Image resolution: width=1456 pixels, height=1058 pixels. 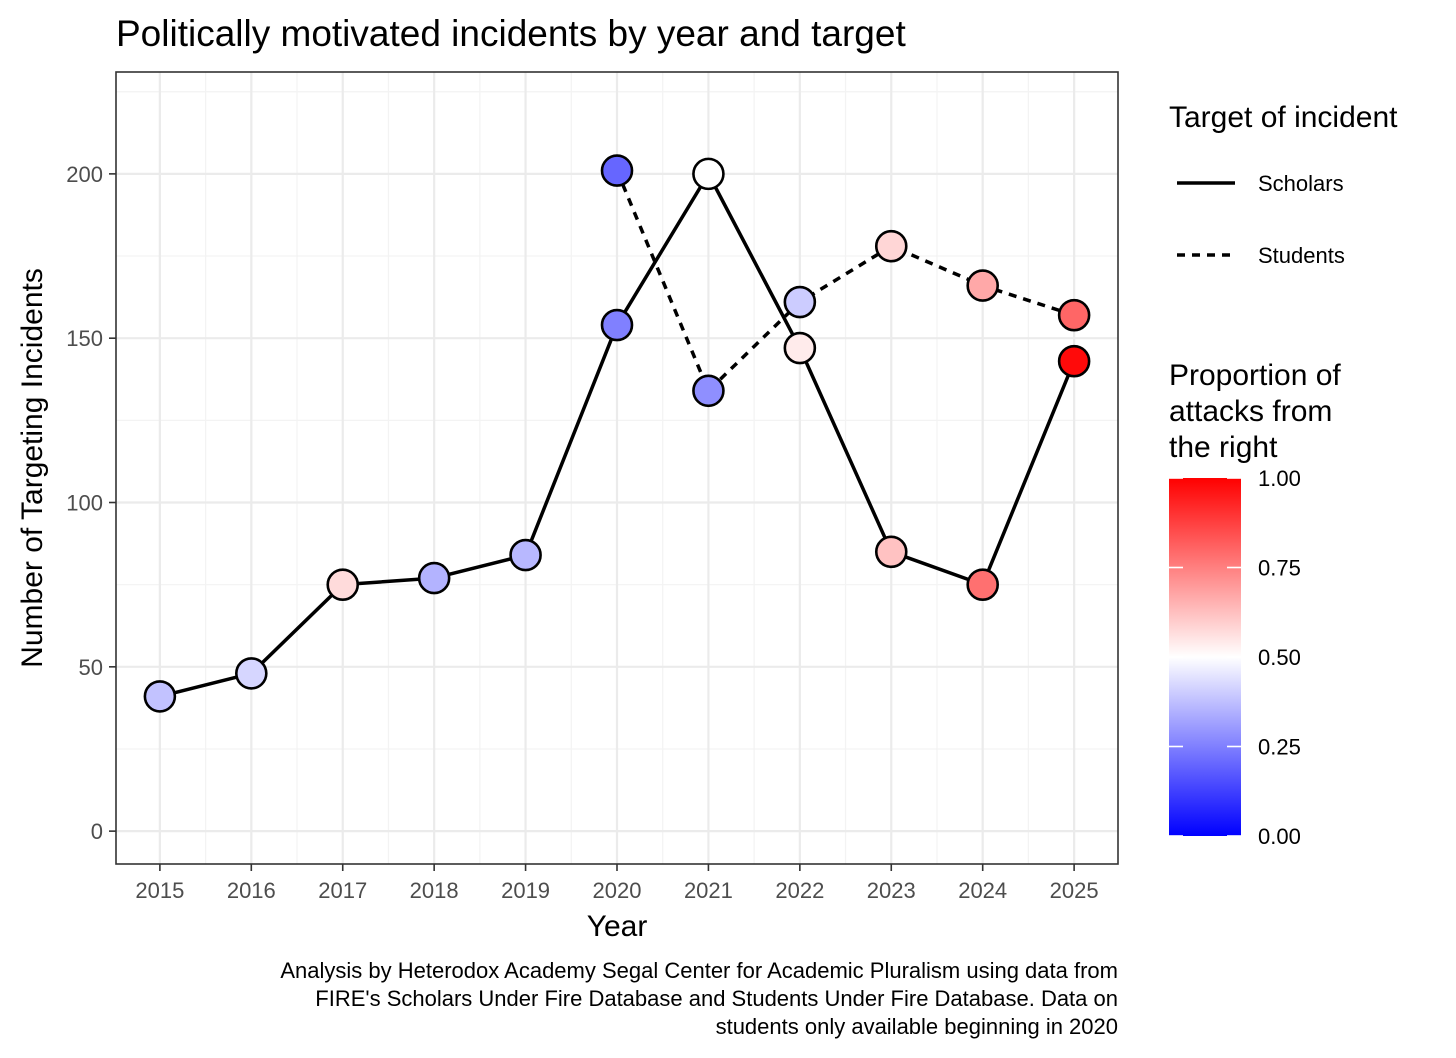 What do you see at coordinates (84, 338) in the screenshot?
I see `y-tick-label: 150` at bounding box center [84, 338].